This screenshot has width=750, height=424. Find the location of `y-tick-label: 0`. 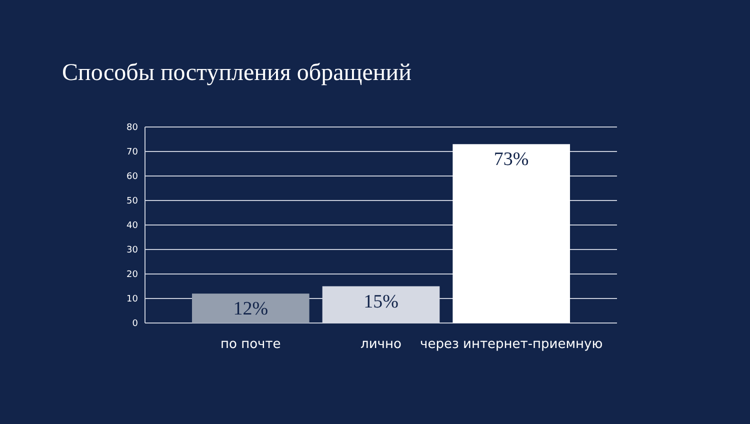

y-tick-label: 0 is located at coordinates (135, 323).